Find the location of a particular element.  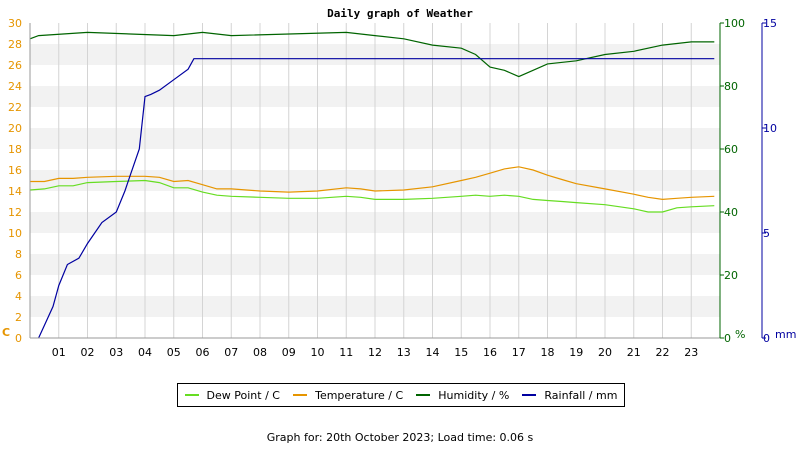

legend-item: Humidity / % is located at coordinates (462, 395).